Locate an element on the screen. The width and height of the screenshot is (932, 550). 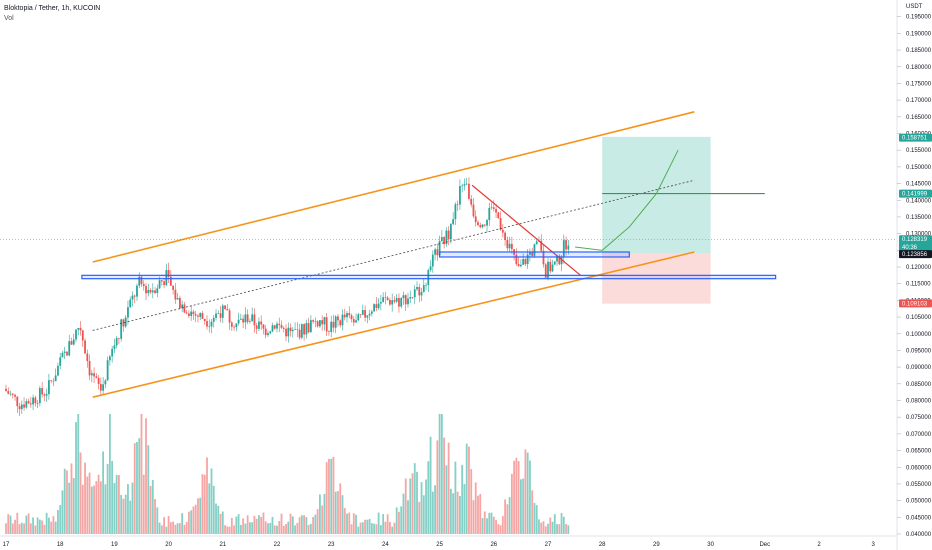
price-tick-label: 0.070000 is located at coordinates (919, 435).